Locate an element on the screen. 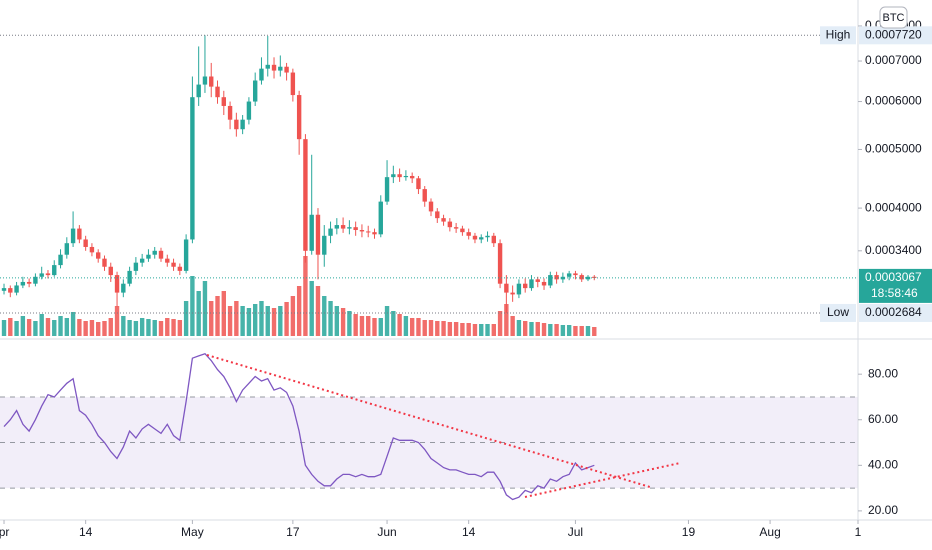 The height and width of the screenshot is (550, 932). y-tick-label: 0.0003400 is located at coordinates (893, 250).